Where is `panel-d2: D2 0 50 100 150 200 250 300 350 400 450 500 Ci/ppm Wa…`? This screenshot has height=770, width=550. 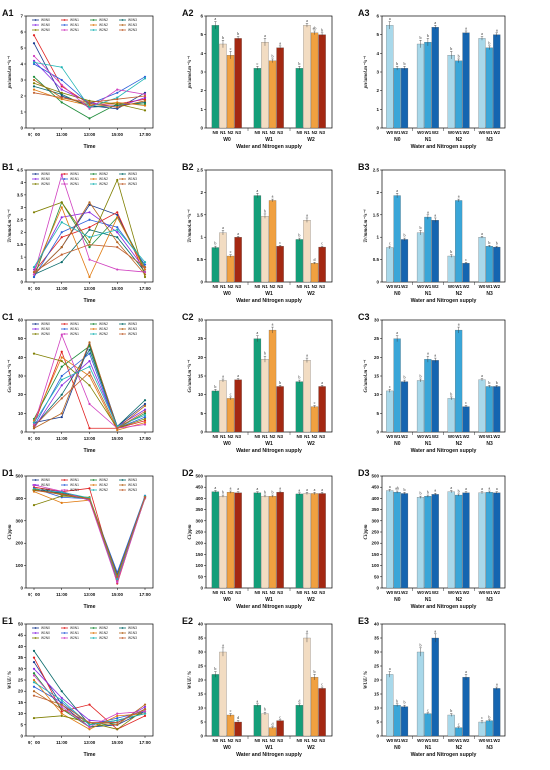 panel-d2: D2 0 50 100 150 200 250 300 350 400 450 500 Ci/ppm Wa… is located at coordinates (257, 539).